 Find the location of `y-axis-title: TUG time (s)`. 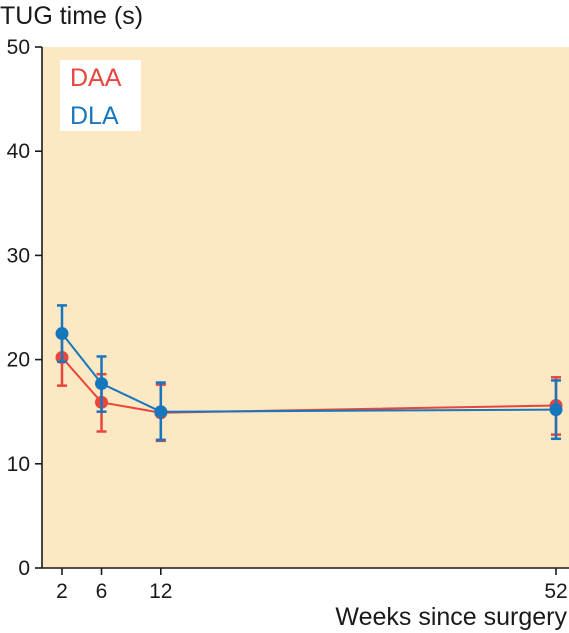

y-axis-title: TUG time (s) is located at coordinates (71, 16).